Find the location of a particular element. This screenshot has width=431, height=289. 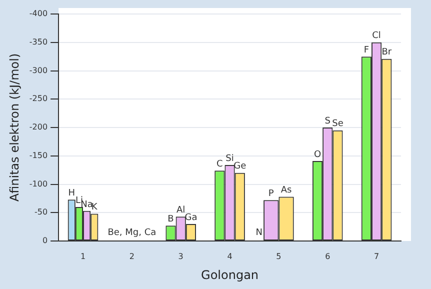

y-tick-label: -200 is located at coordinates (38, 127).